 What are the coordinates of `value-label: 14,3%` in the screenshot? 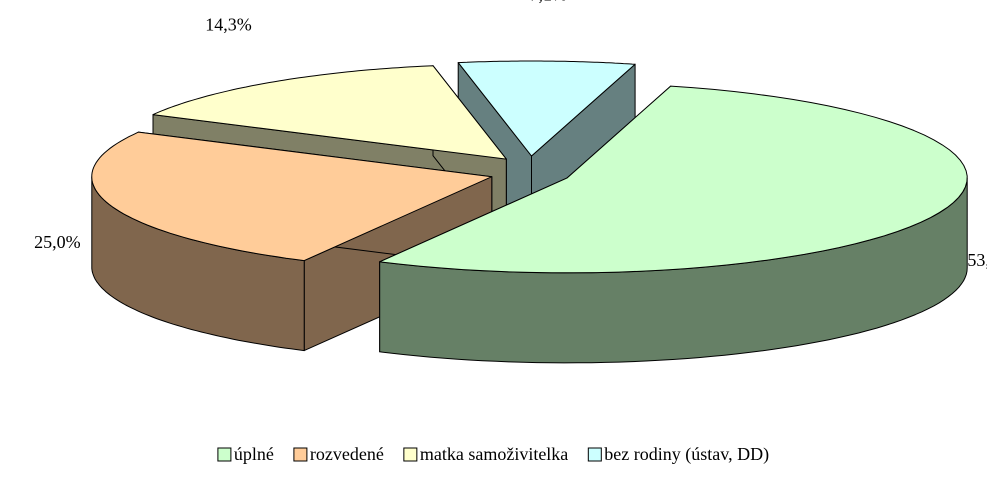 It's located at (228, 24).